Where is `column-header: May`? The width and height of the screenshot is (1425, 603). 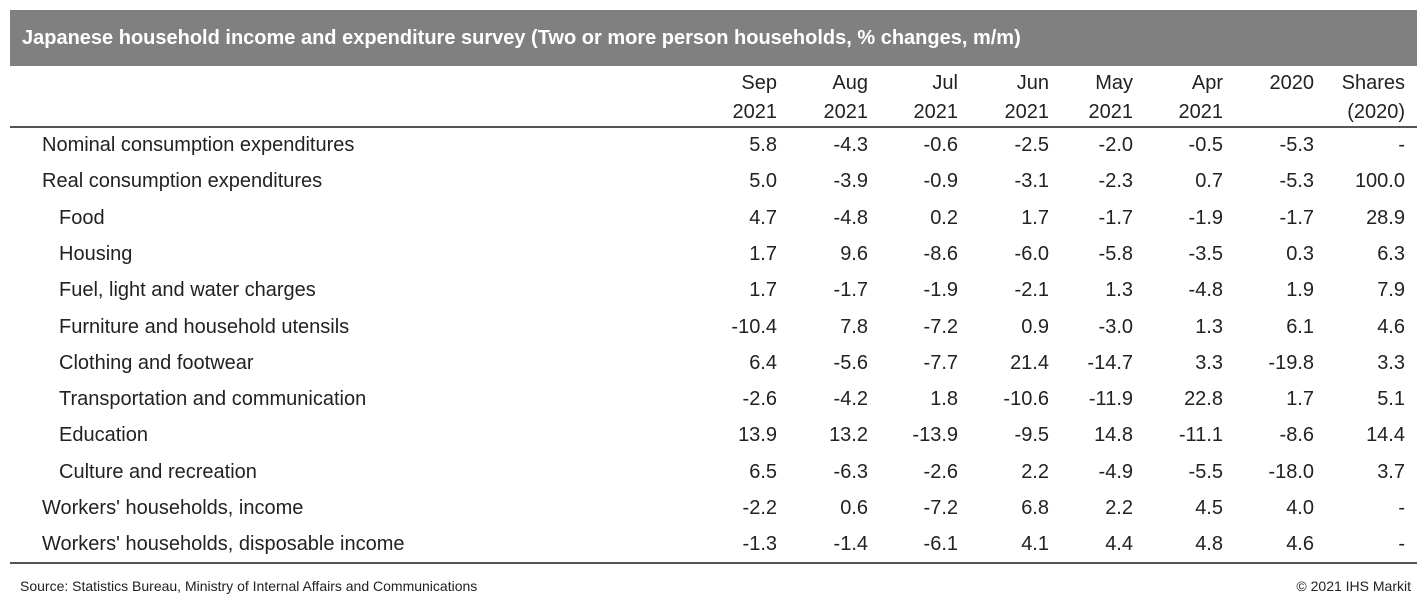
column-header: May is located at coordinates (1114, 83).